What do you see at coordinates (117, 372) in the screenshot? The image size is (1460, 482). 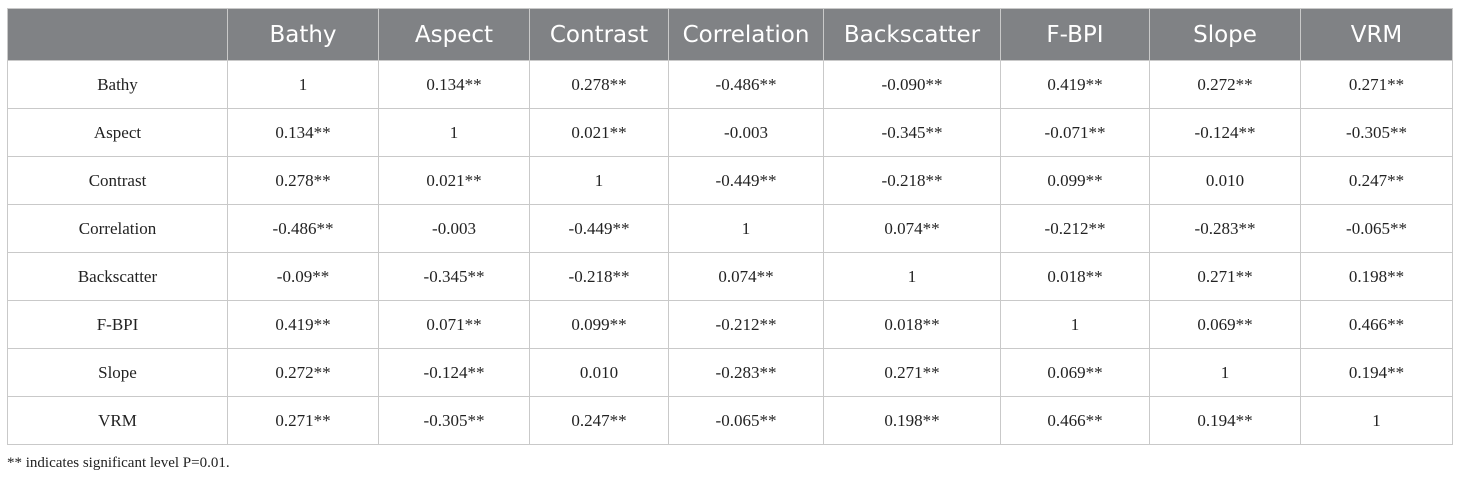 I see `row-label: Slope` at bounding box center [117, 372].